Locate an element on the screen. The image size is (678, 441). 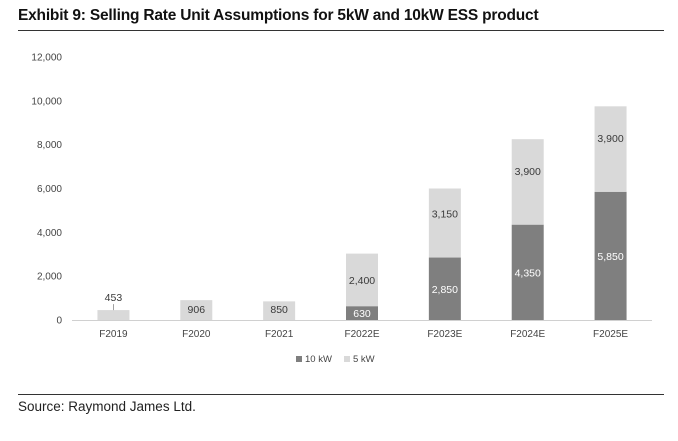
x-axis: F2019 F2020 F2021 F2022E F2023E F2024E F2025E is located at coordinates (362, 330).